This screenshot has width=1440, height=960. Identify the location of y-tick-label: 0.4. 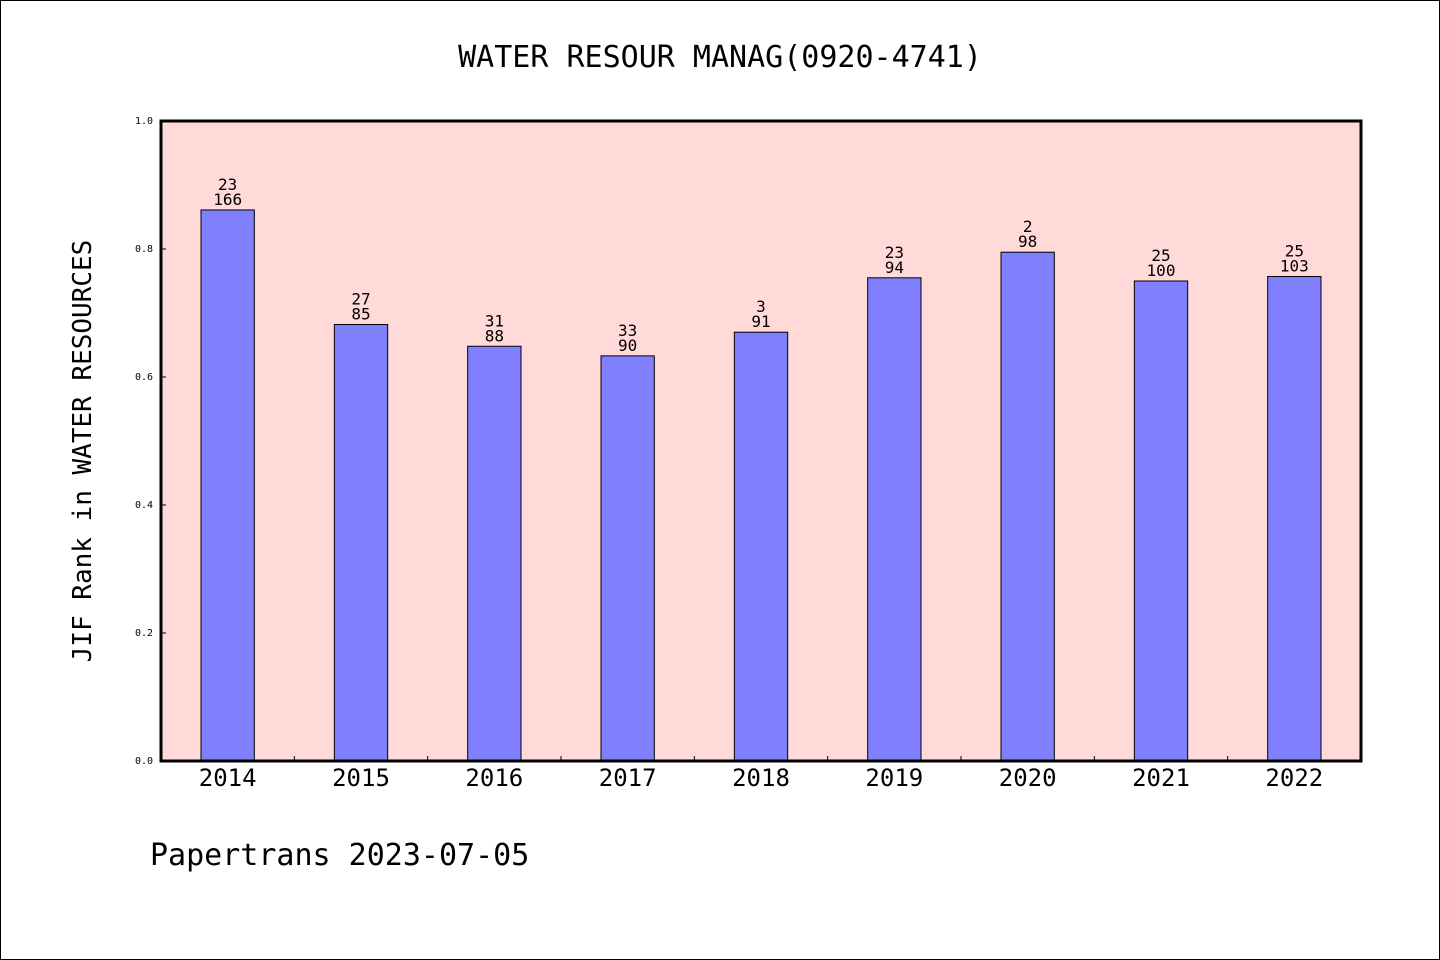
(144, 505).